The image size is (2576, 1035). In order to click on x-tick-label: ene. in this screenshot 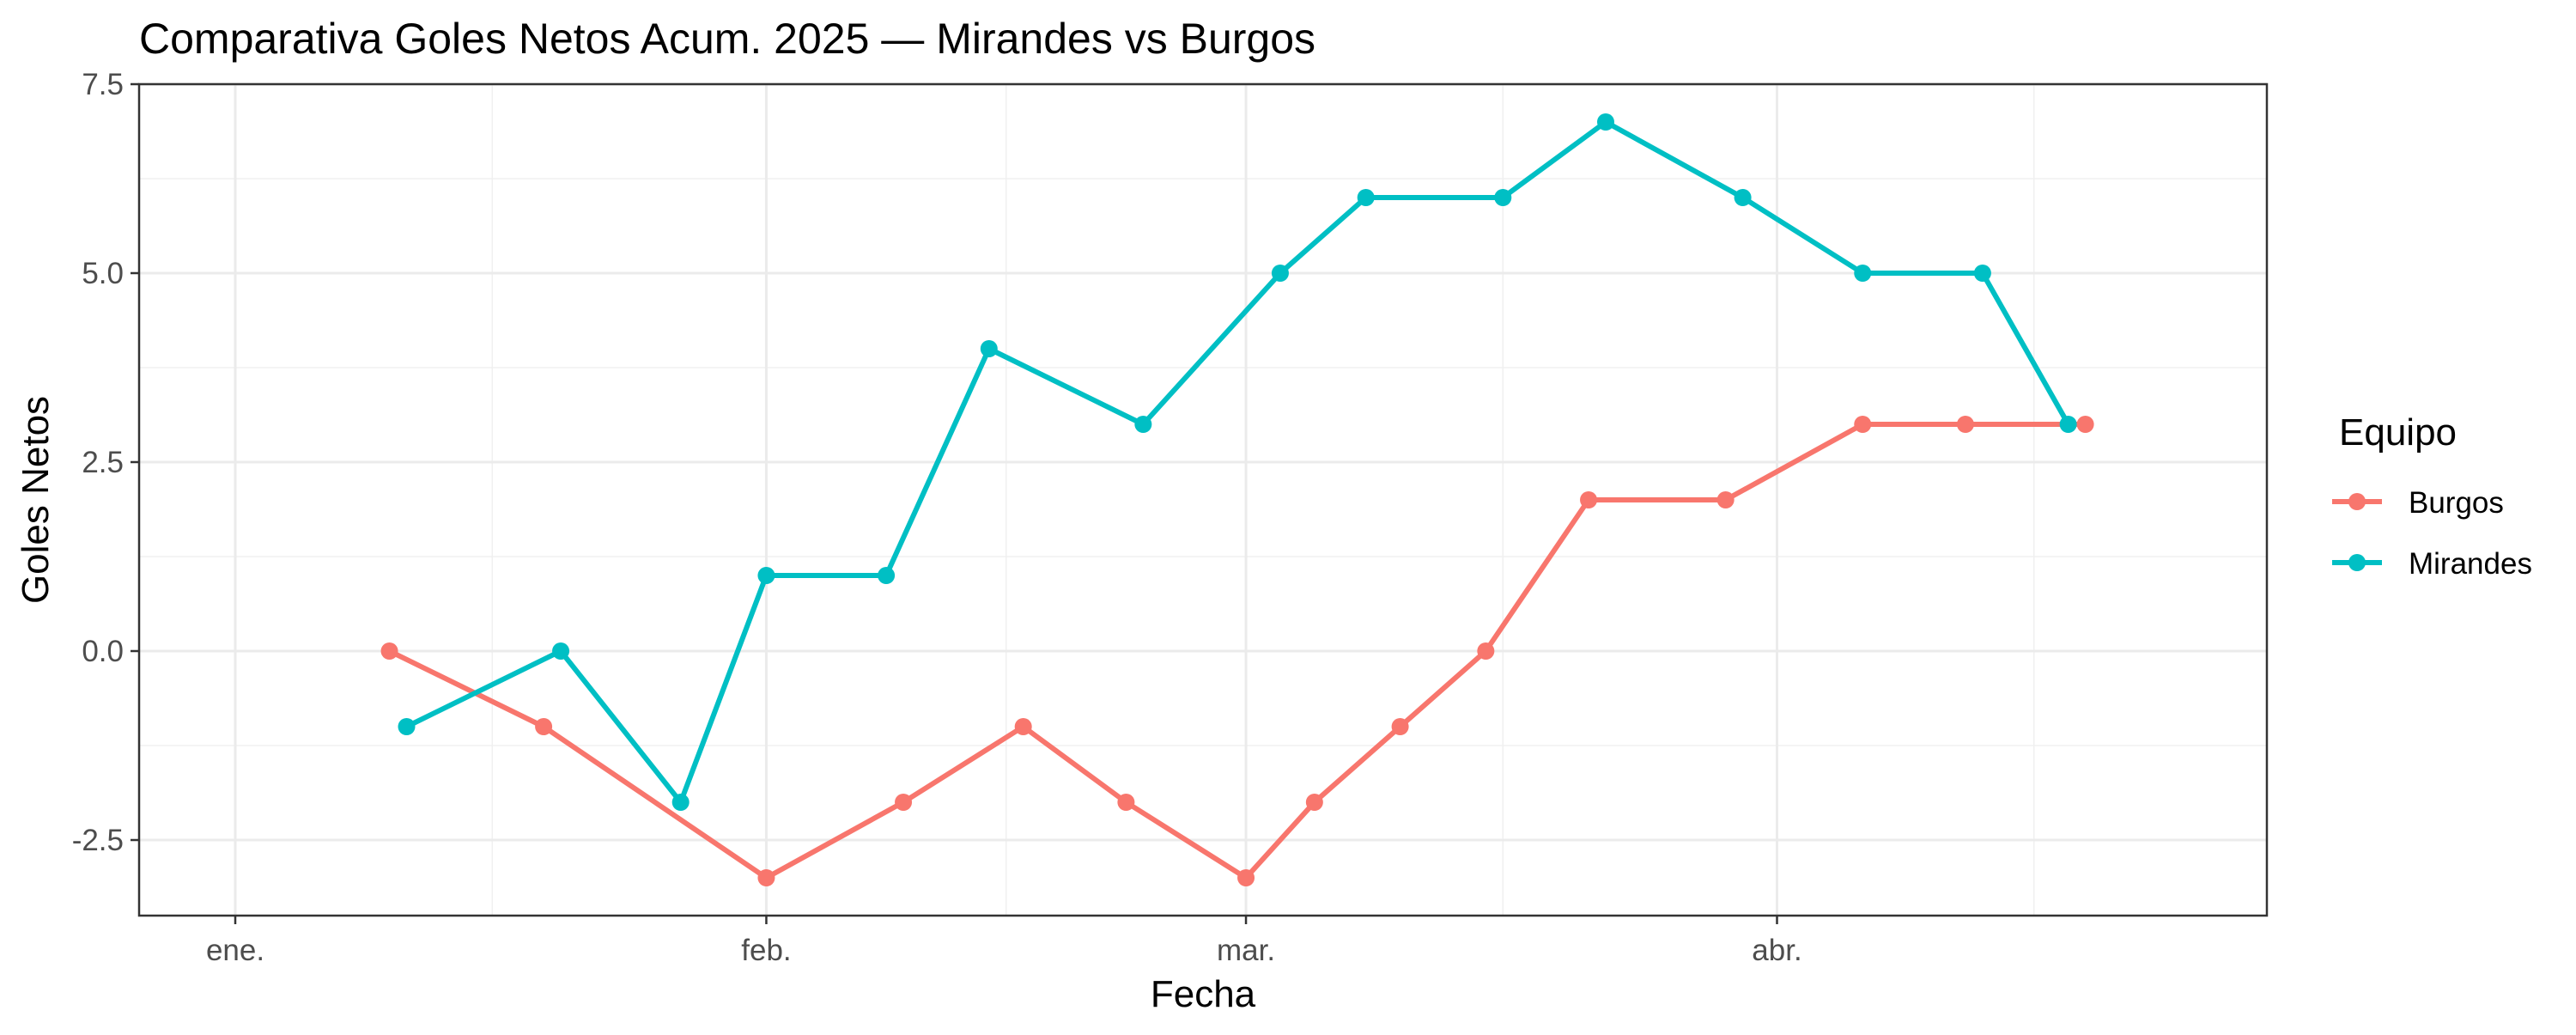, I will do `click(235, 950)`.